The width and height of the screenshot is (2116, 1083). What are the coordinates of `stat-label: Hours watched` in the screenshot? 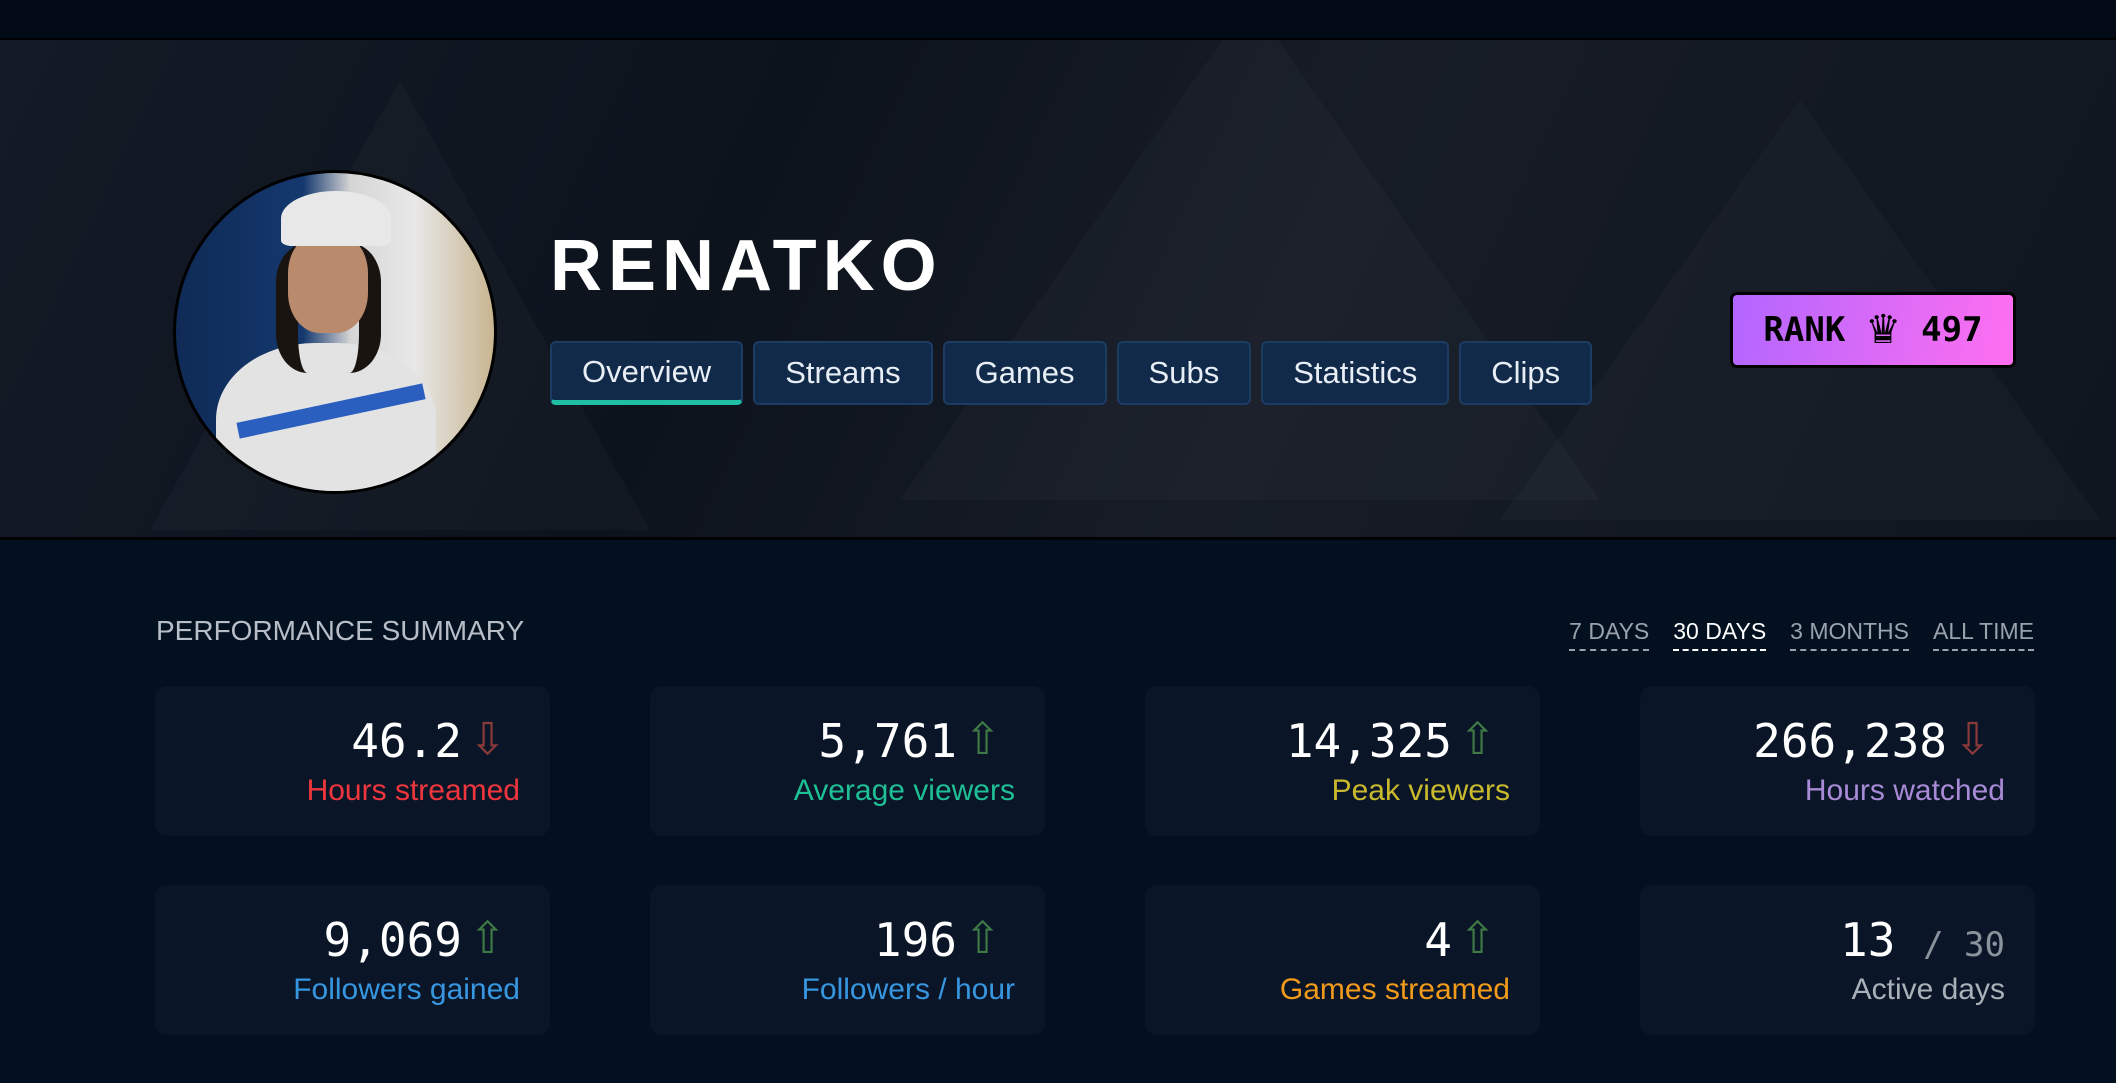 It's located at (1904, 790).